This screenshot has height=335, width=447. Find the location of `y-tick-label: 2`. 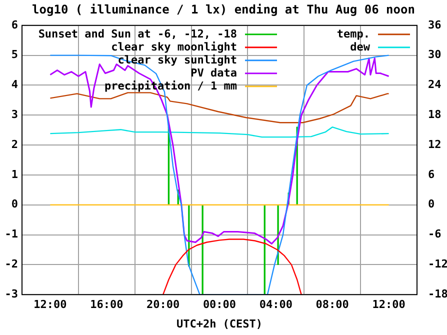

y-tick-label: 2 is located at coordinates (14, 144).